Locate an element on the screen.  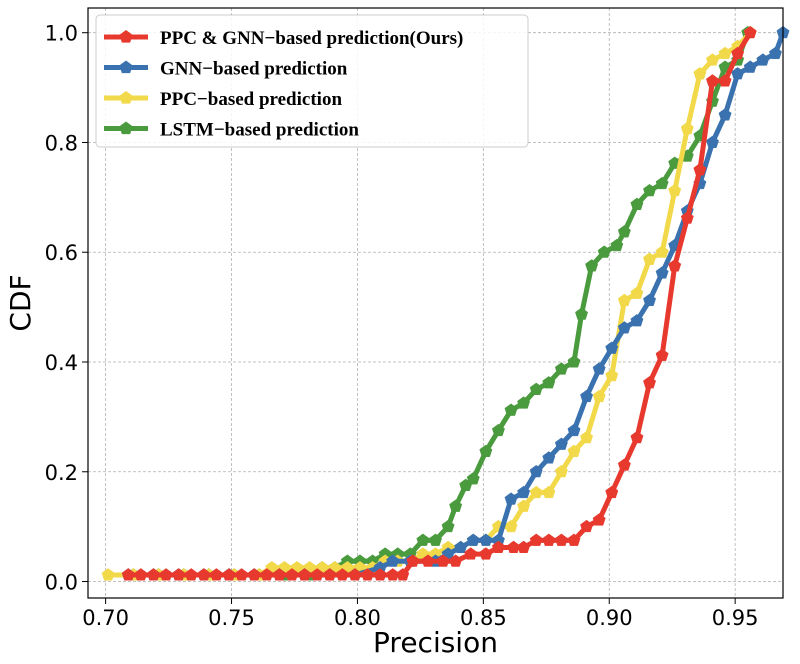
y-tick-label: 1.0 is located at coordinates (61, 34).